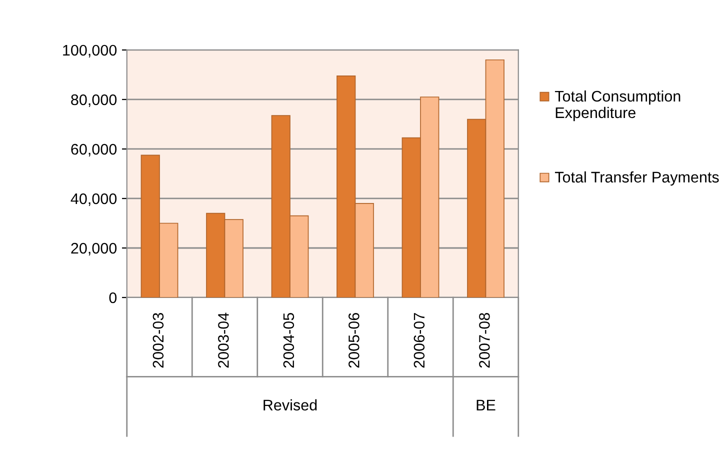 The width and height of the screenshot is (725, 476). I want to click on x-tick-label: 2007-08, so click(484, 340).